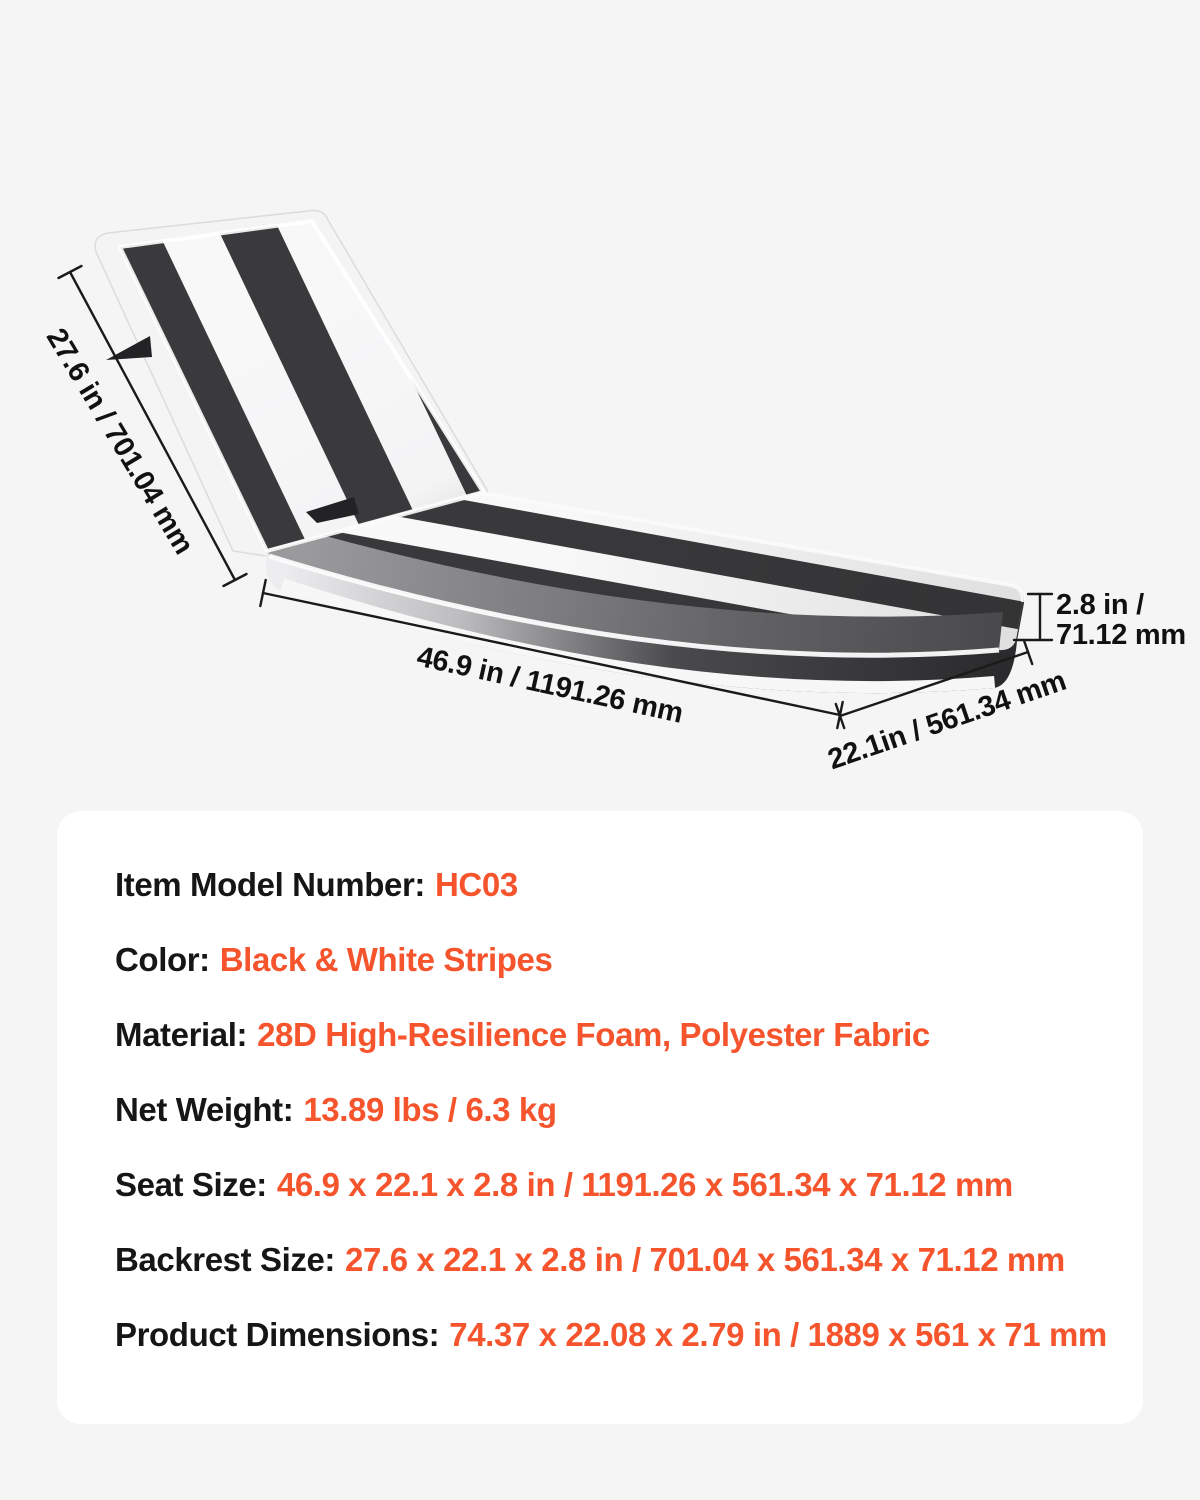 This screenshot has width=1200, height=1500. I want to click on seat-base-piping, so click(636, 636).